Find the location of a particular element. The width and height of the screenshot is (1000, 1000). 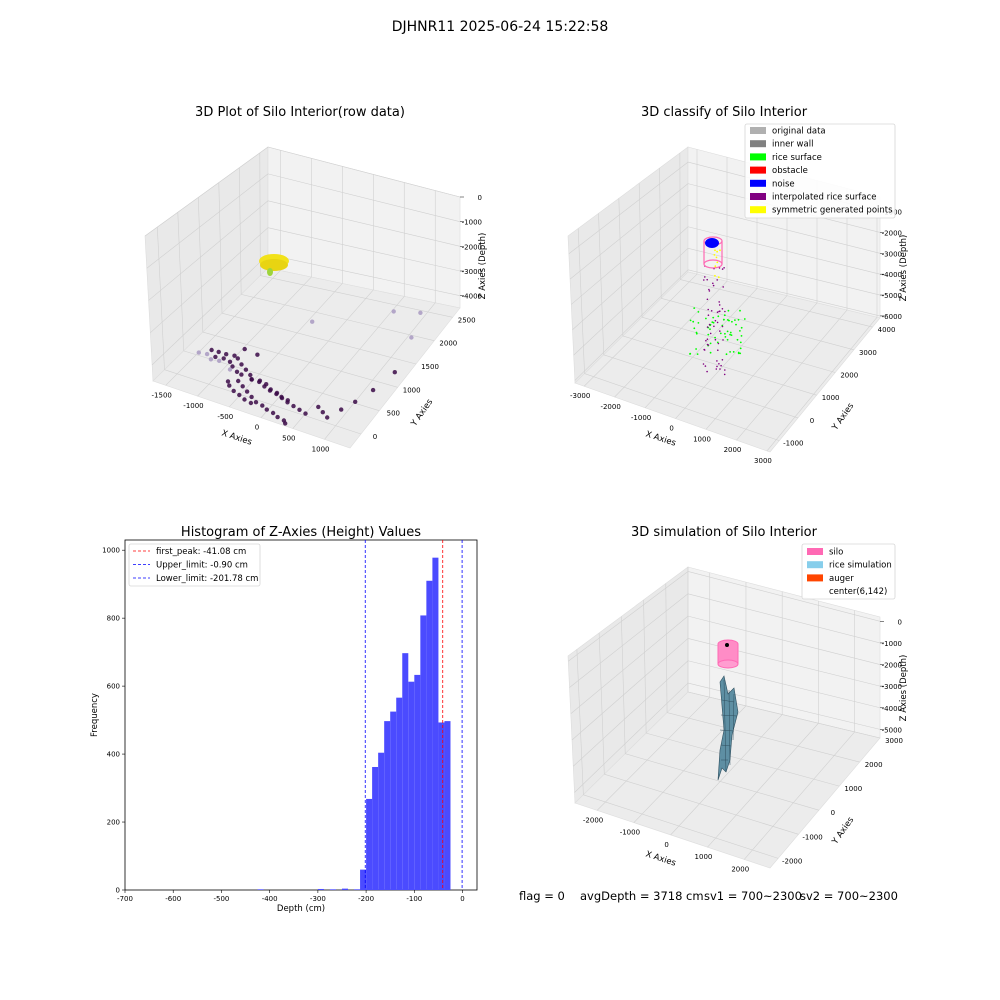

tick-y-0: -1000 is located at coordinates (793, 444).